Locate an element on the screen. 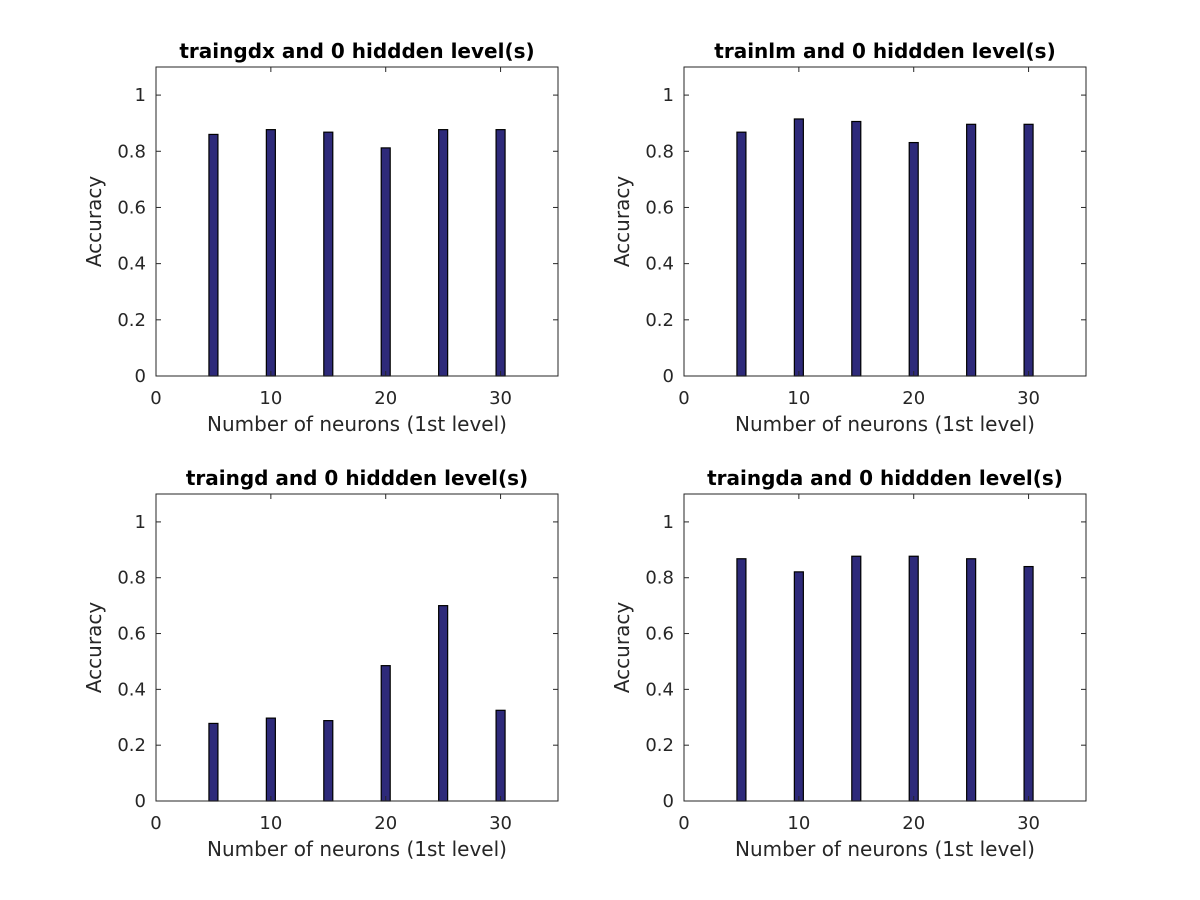 This screenshot has width=1200, height=900. chart-title: traingda and 0 hiddden level(s) is located at coordinates (885, 478).